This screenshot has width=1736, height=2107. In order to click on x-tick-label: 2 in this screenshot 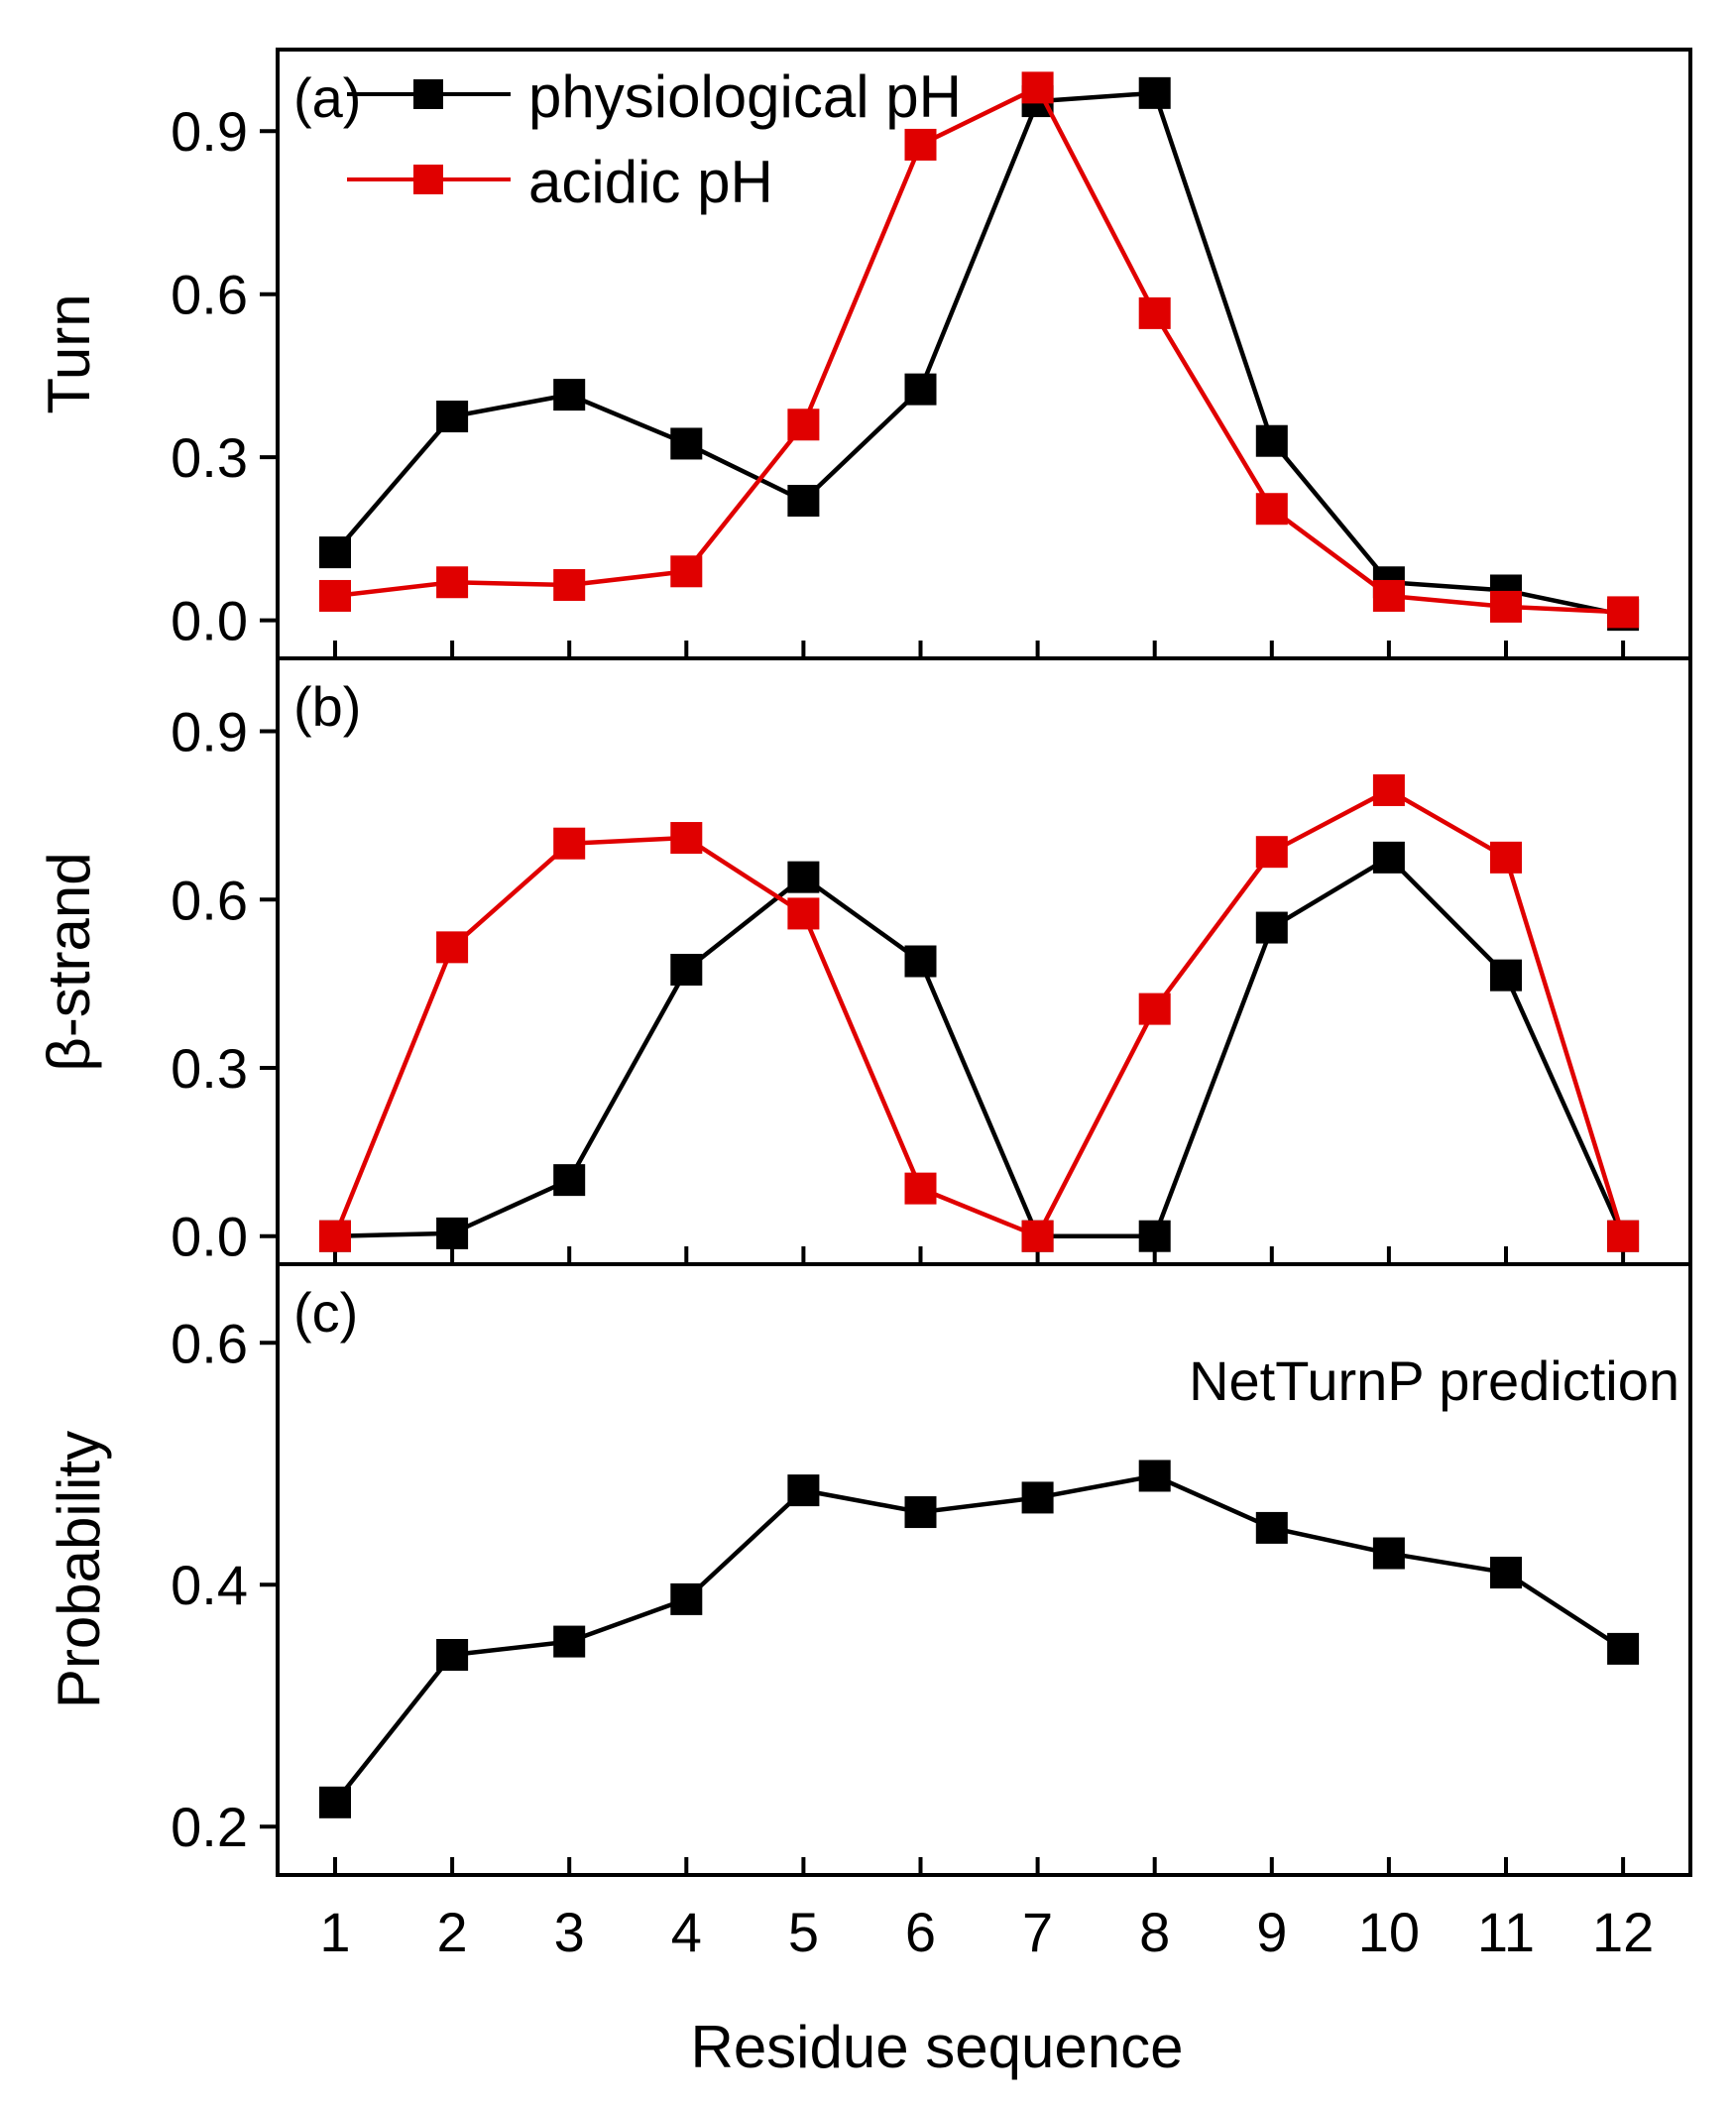, I will do `click(452, 1932)`.